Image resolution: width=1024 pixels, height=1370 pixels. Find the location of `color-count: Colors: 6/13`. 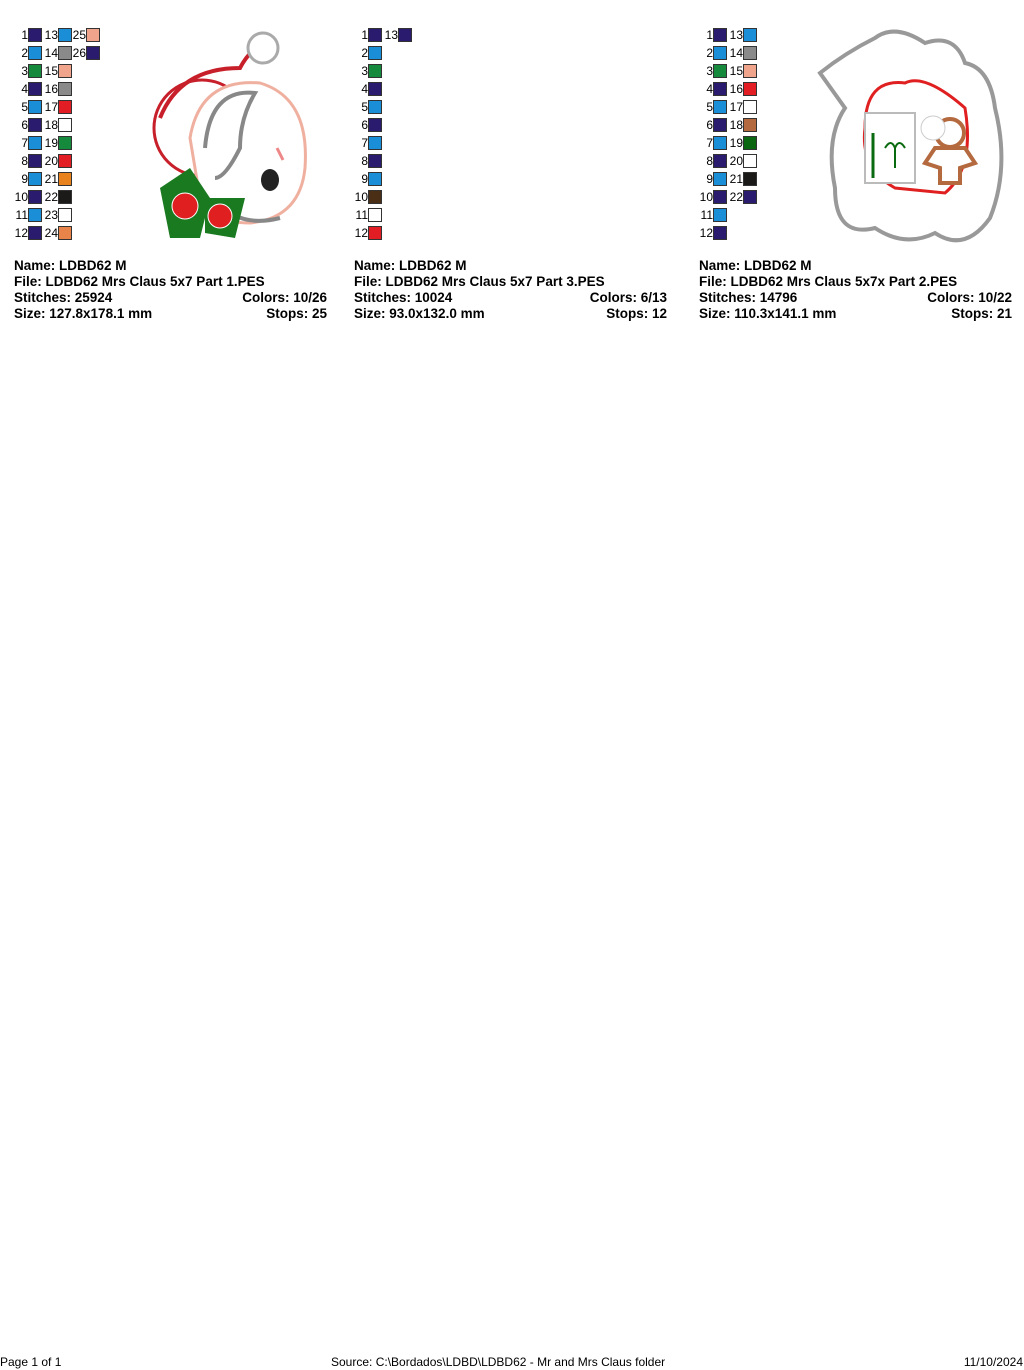

color-count: Colors: 6/13 is located at coordinates (628, 297).